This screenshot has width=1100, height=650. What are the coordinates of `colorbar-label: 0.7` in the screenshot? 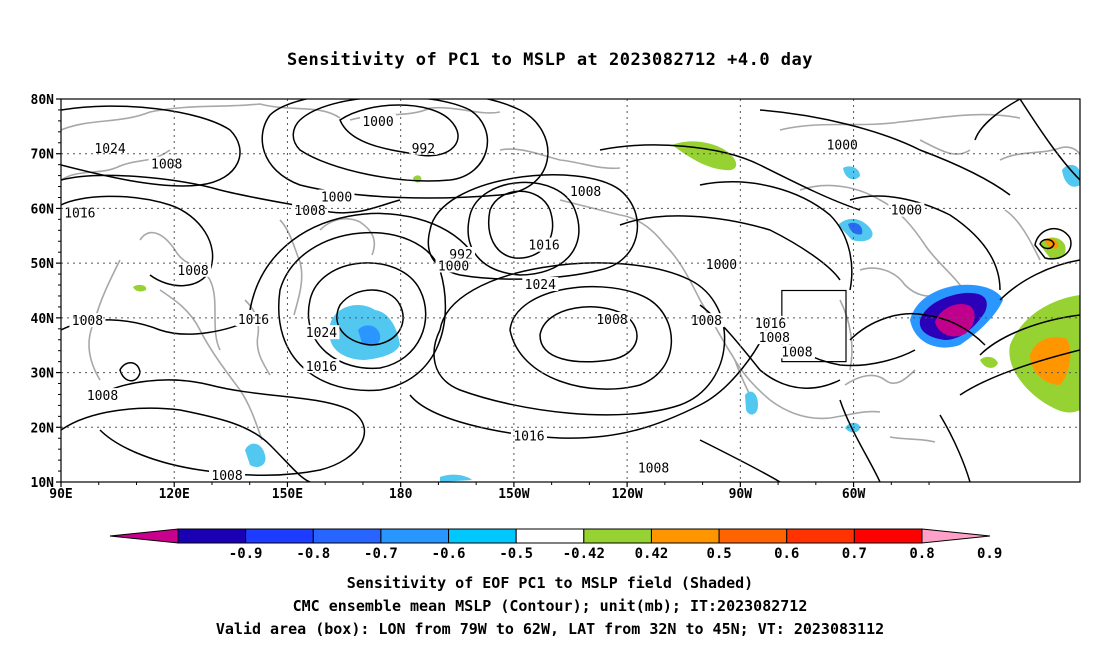 It's located at (854, 554).